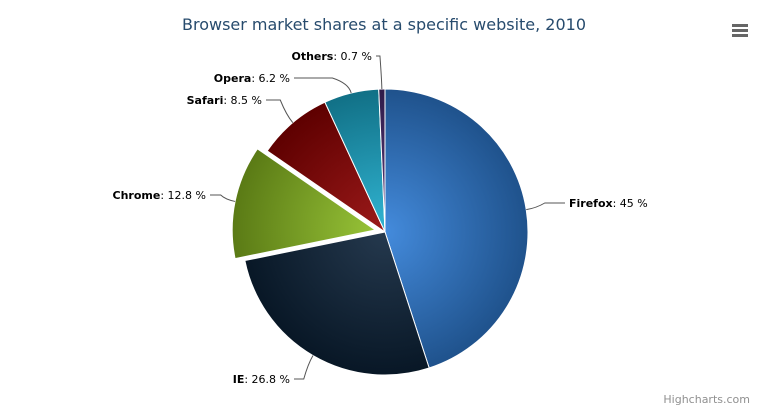 This screenshot has height=416, width=769. What do you see at coordinates (223, 198) in the screenshot?
I see `connector-chrome` at bounding box center [223, 198].